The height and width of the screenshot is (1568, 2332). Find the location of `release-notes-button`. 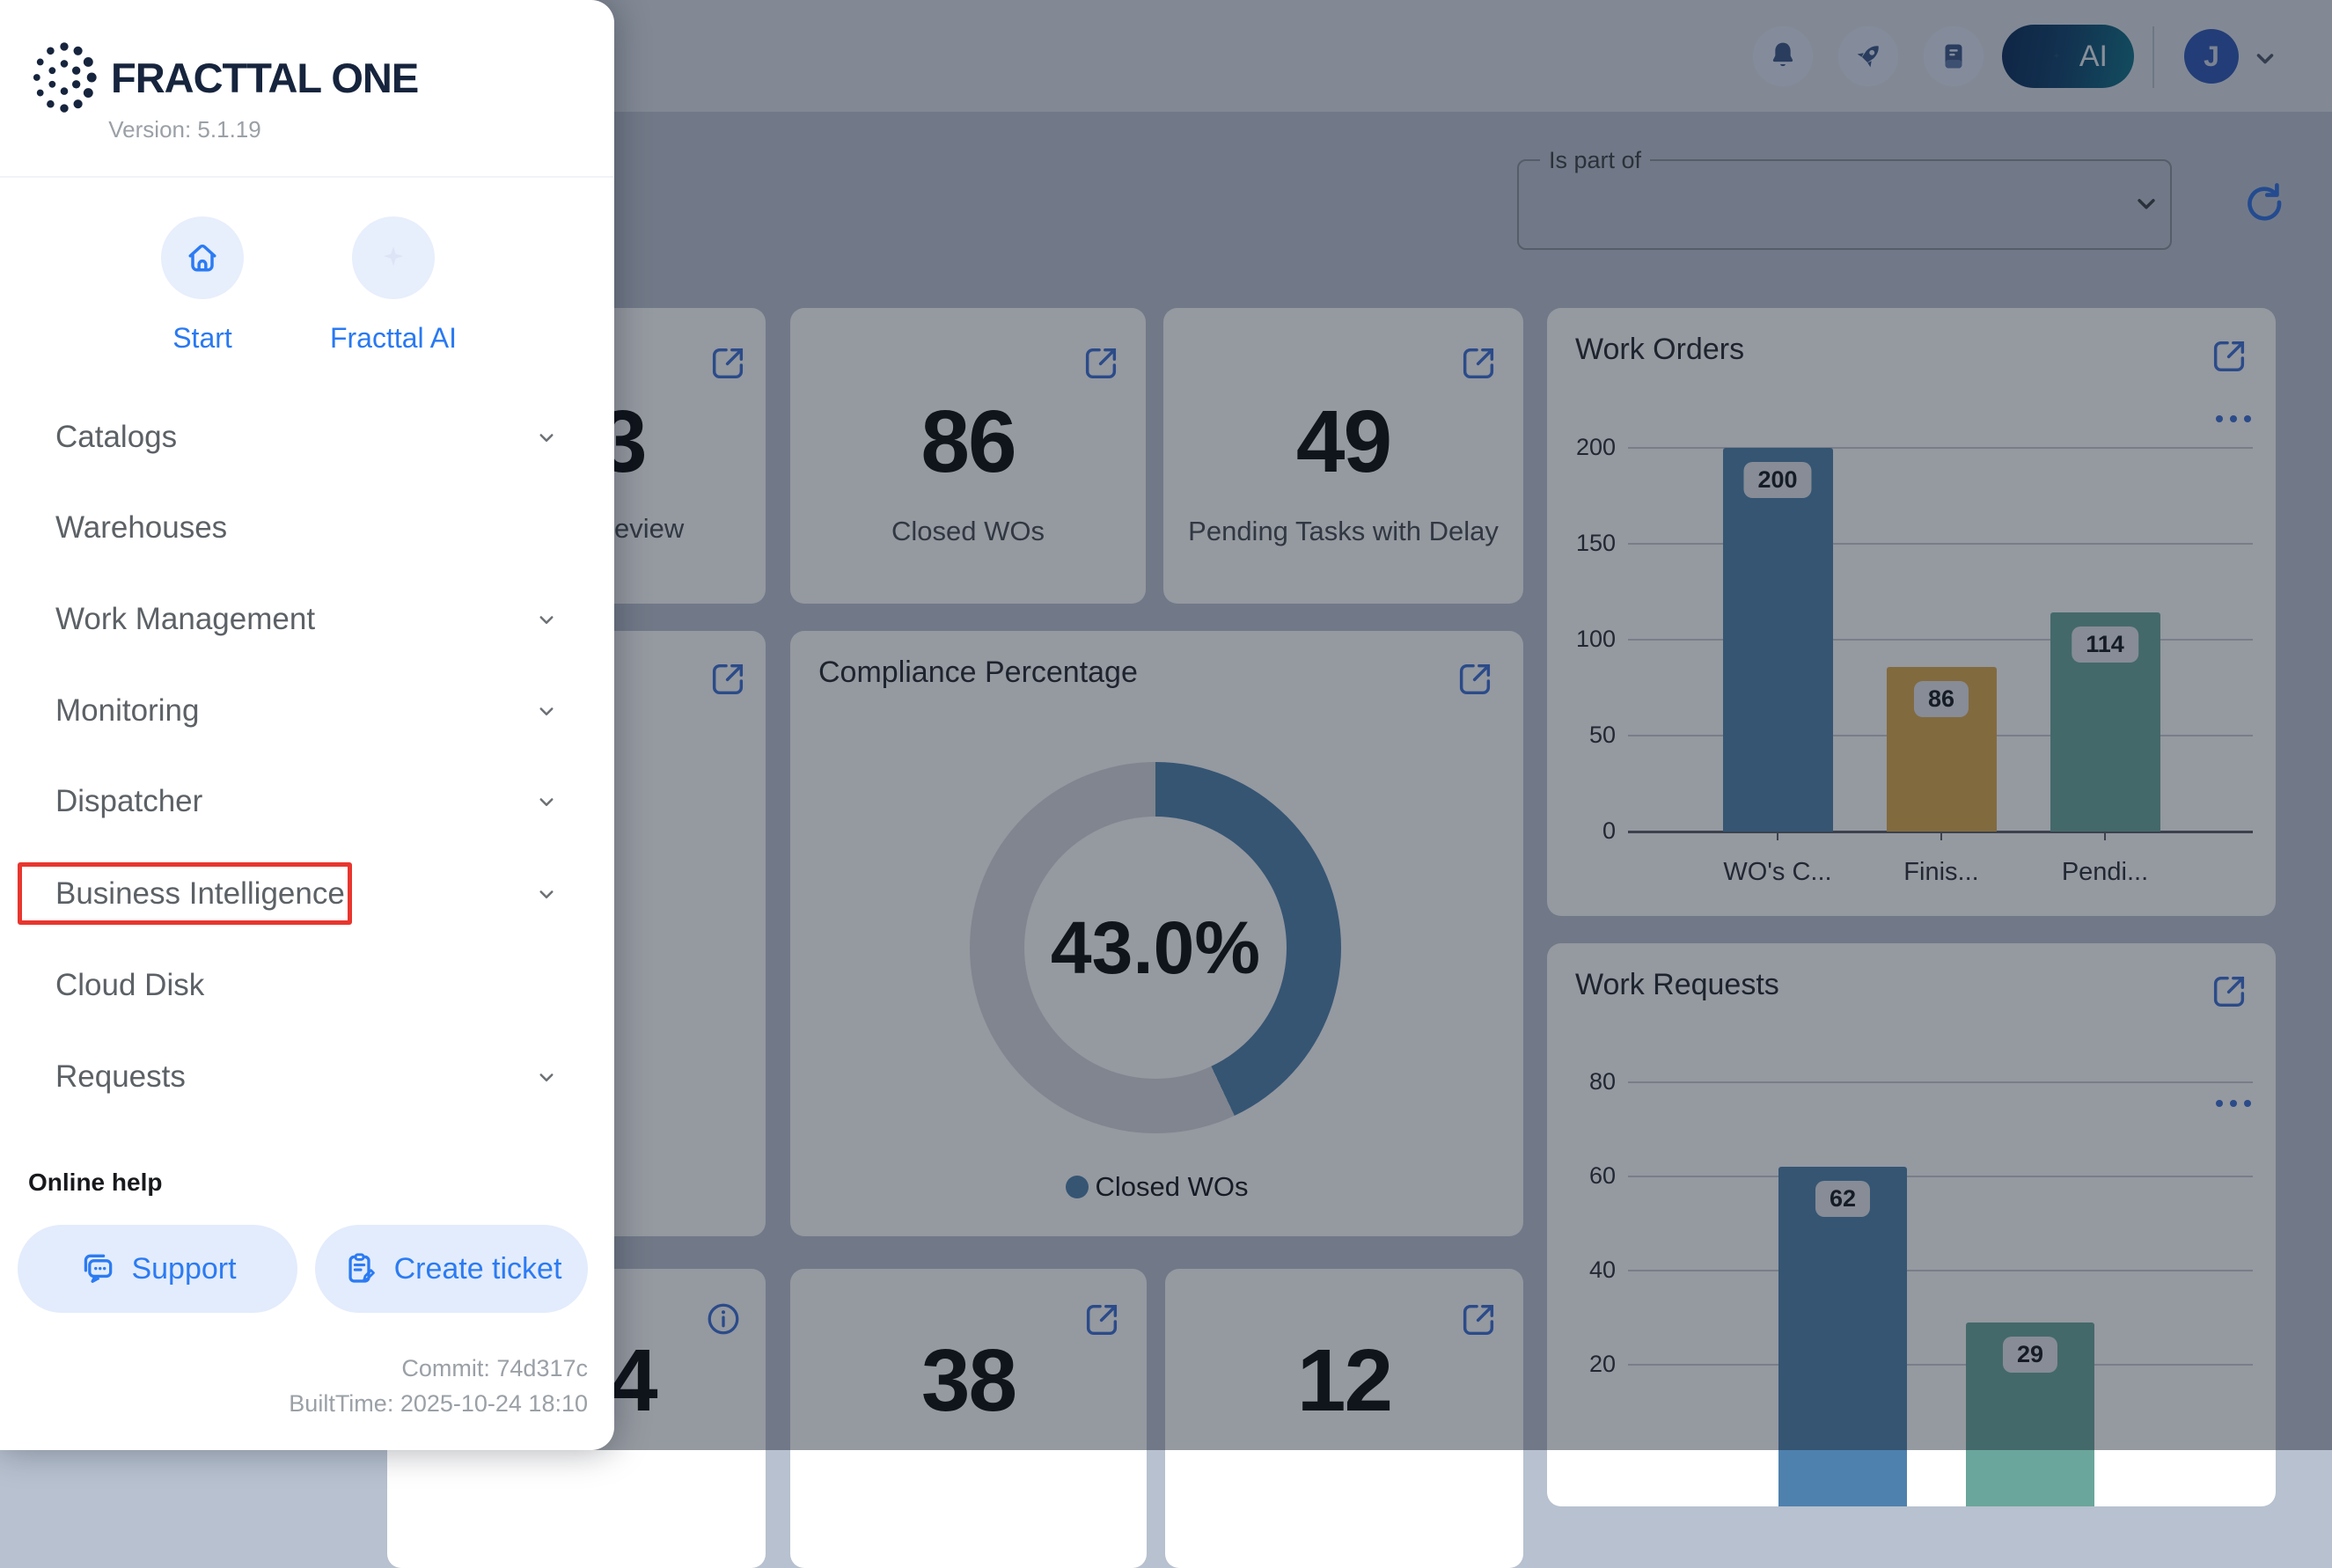

release-notes-button is located at coordinates (1954, 56).